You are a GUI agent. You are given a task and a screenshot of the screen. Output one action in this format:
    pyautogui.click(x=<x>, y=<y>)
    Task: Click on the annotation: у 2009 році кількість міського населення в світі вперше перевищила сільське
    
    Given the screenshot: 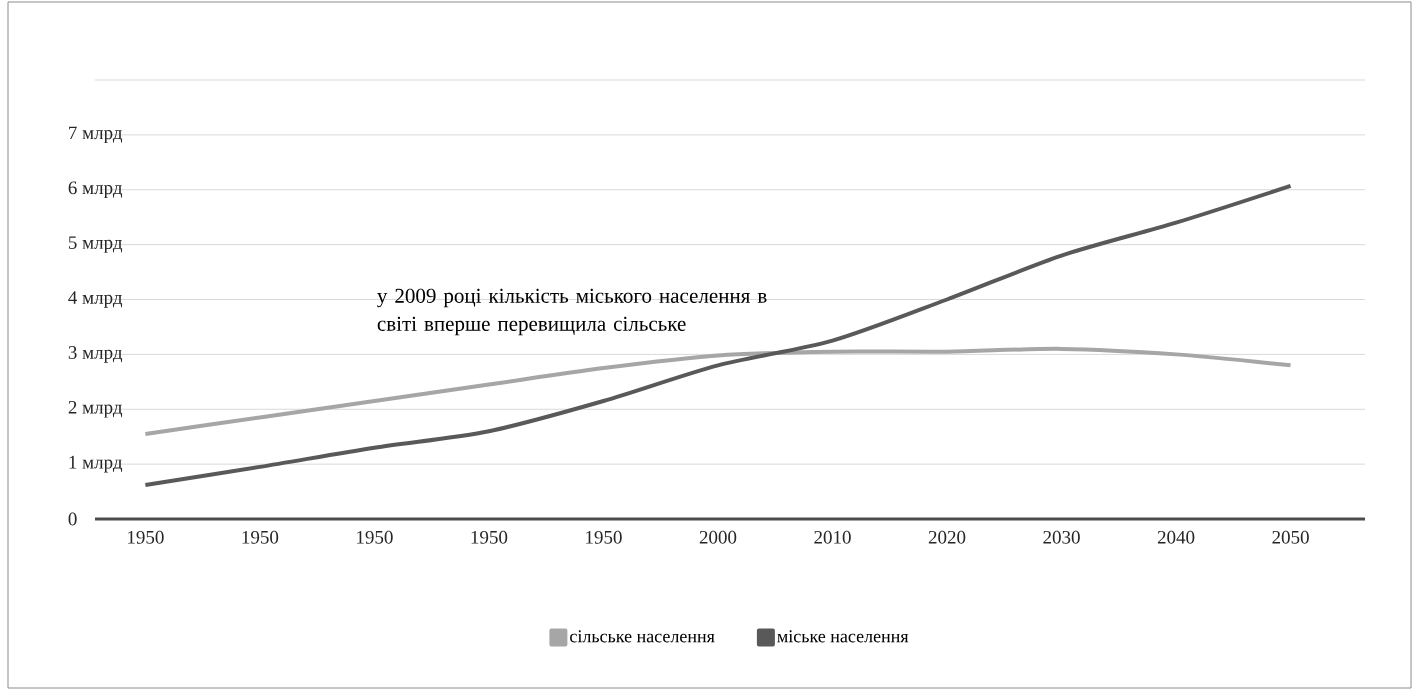 What is the action you would take?
    pyautogui.click(x=572, y=312)
    